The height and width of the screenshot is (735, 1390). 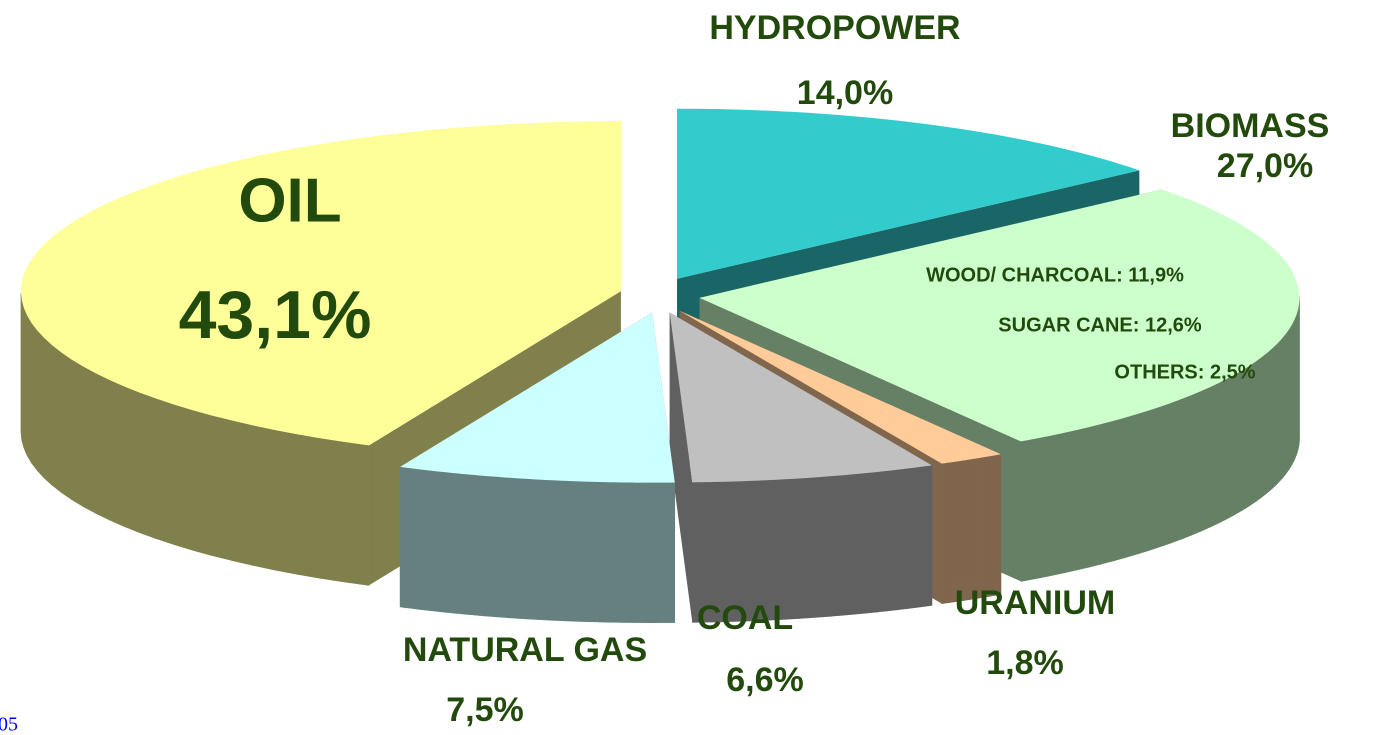 What do you see at coordinates (9, 724) in the screenshot?
I see `footnote: 005` at bounding box center [9, 724].